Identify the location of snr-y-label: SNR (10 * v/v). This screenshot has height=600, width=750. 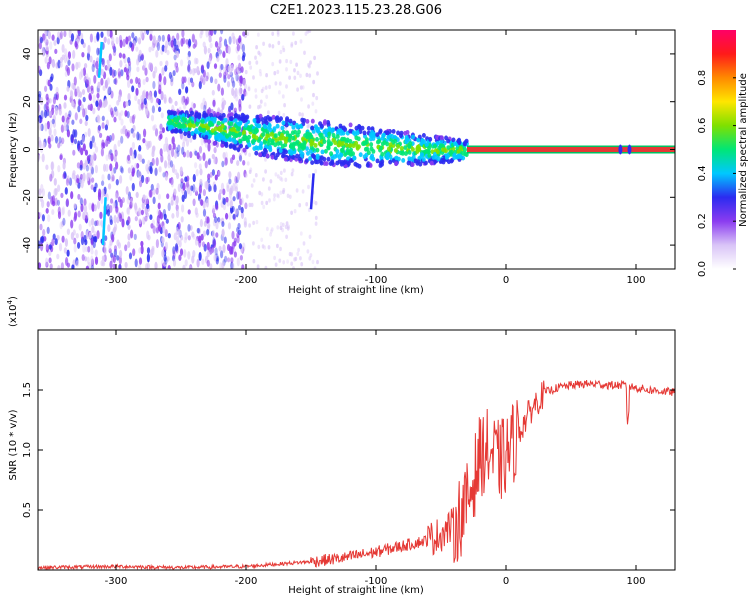
(13, 444).